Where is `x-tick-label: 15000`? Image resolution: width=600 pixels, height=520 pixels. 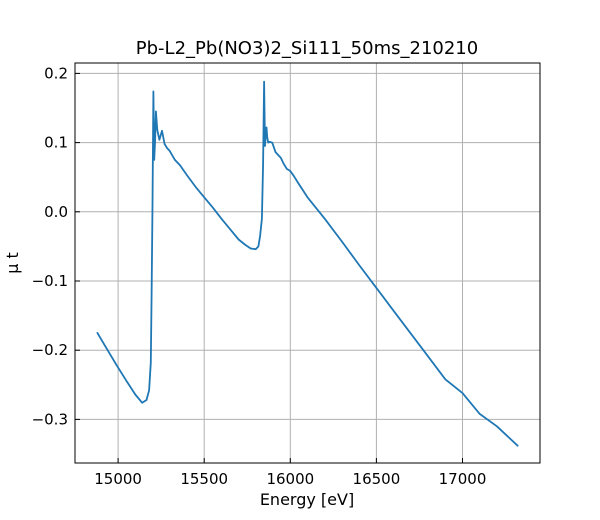 x-tick-label: 15000 is located at coordinates (118, 479).